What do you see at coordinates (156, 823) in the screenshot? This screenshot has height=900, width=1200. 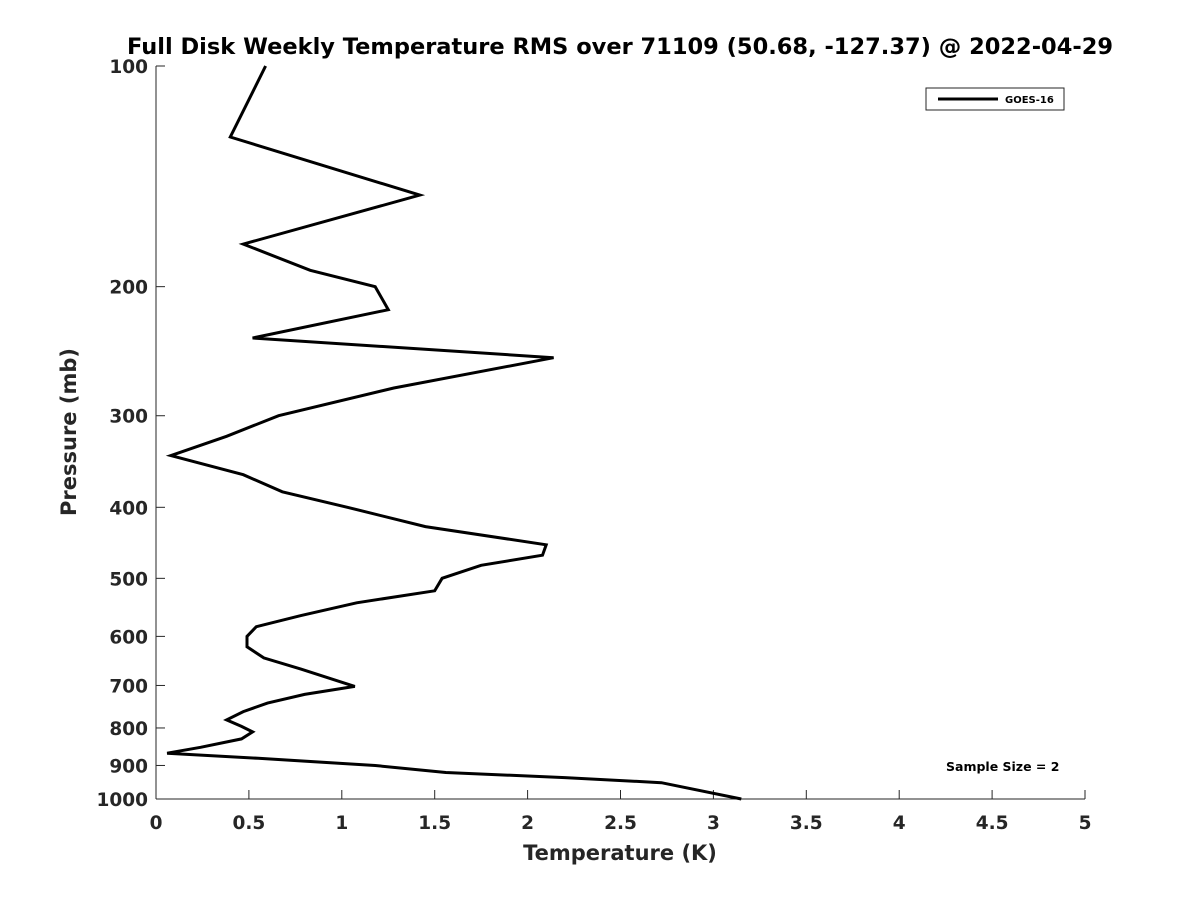 I see `x-tick-label: 0` at bounding box center [156, 823].